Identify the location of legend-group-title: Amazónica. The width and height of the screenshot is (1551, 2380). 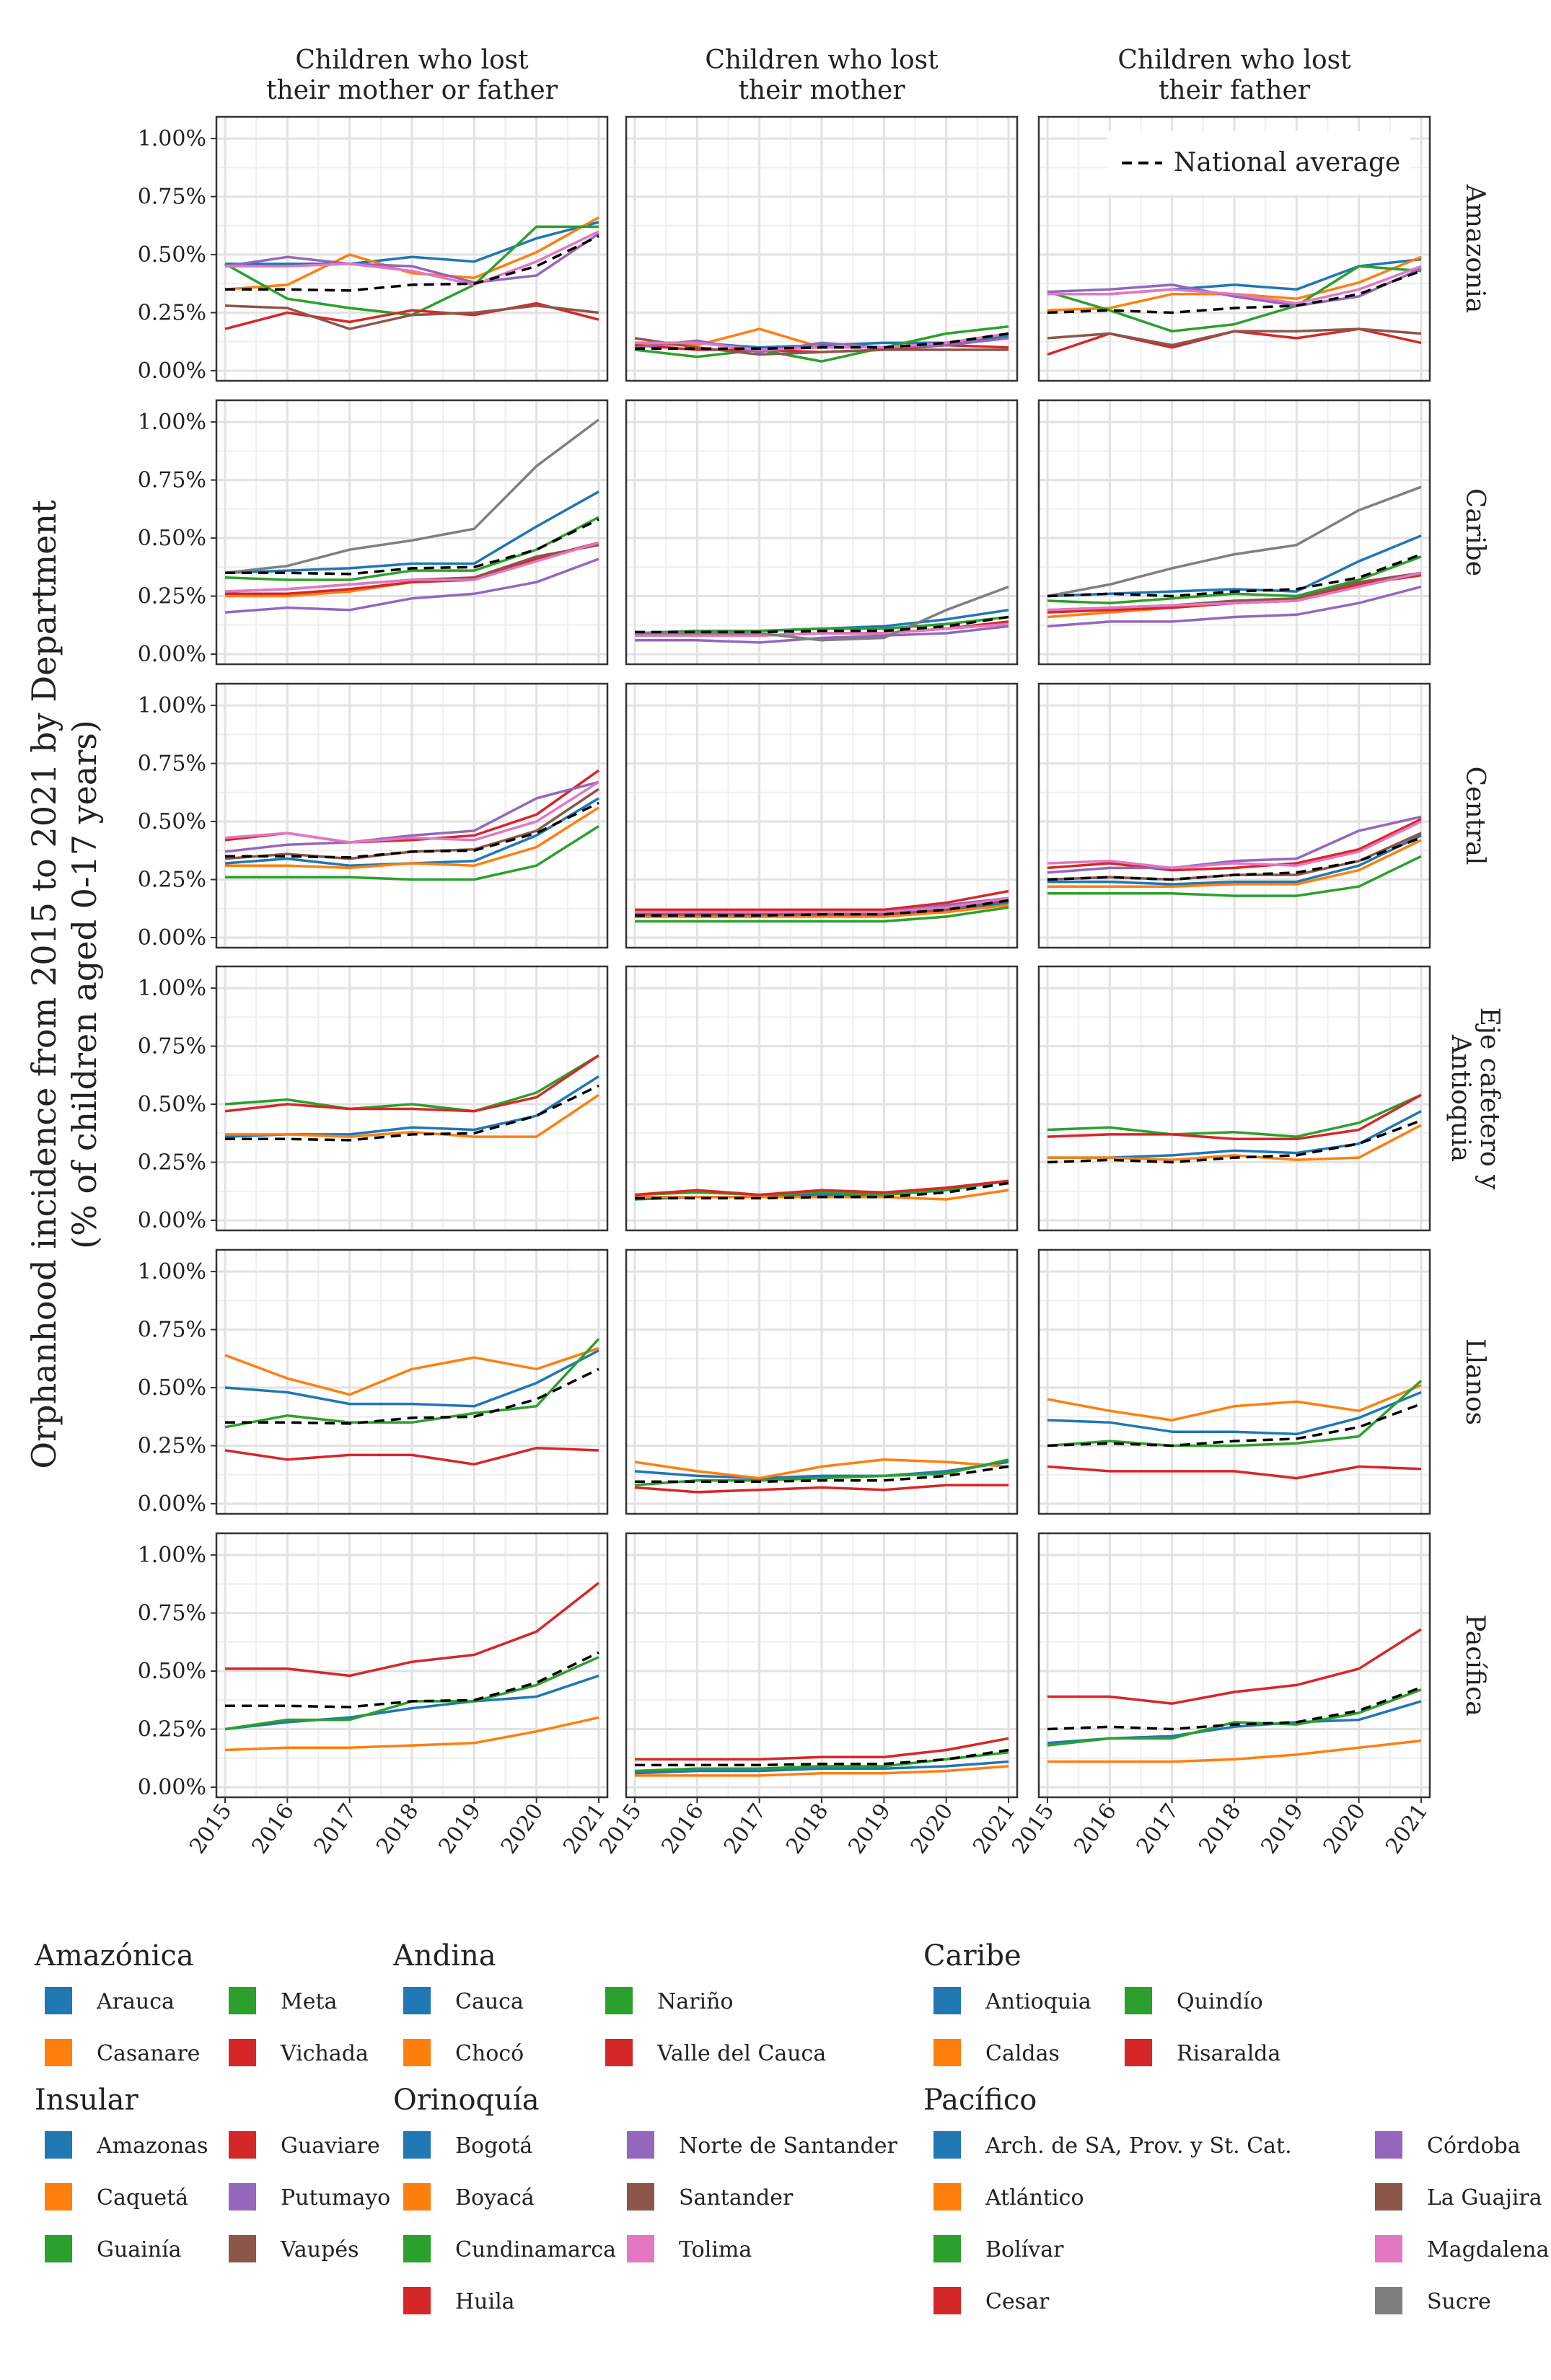
(114, 1956).